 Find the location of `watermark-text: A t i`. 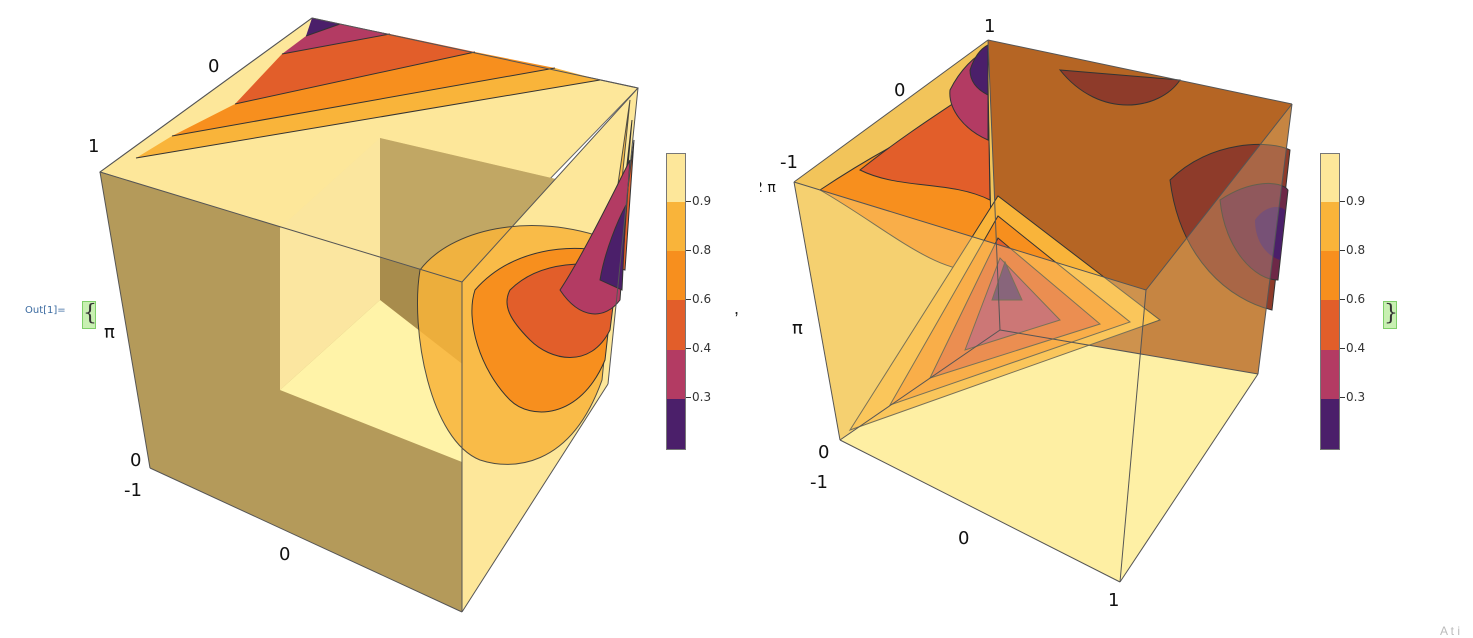

watermark-text: A t i is located at coordinates (1450, 631).